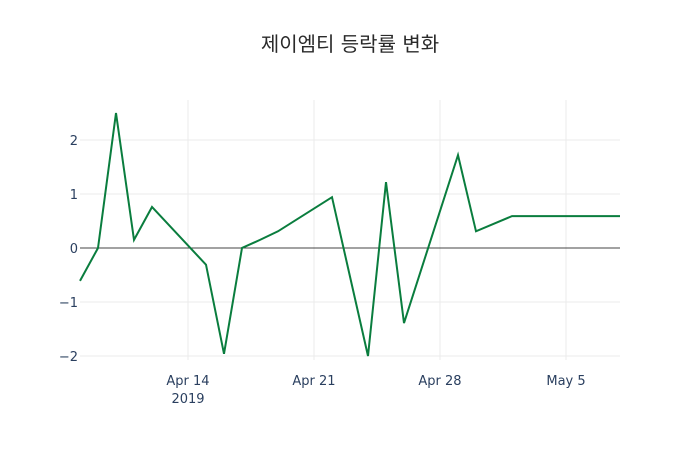  I want to click on y-axis-ticks: 2 1 0 −1 −2, so click(68, 249).